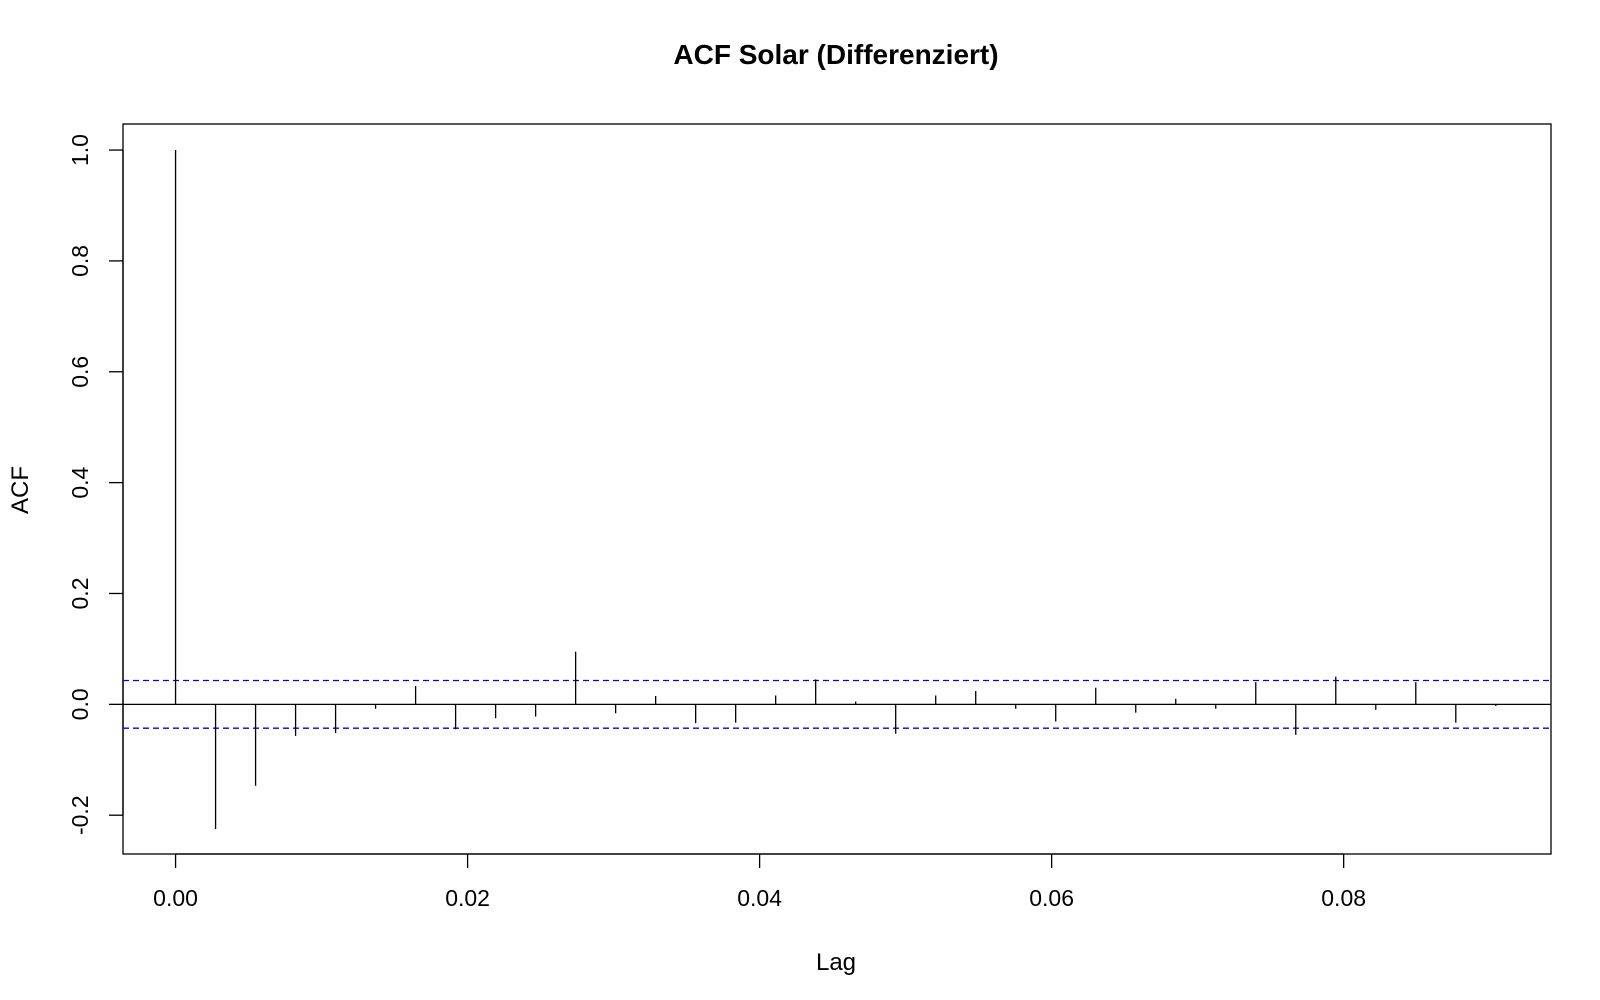 This screenshot has width=1600, height=1000. Describe the element at coordinates (80, 593) in the screenshot. I see `y-tick-label: 0.2` at that location.